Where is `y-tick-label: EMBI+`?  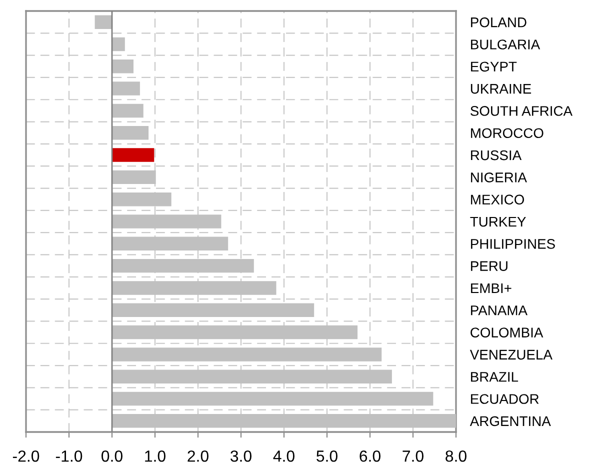 y-tick-label: EMBI+ is located at coordinates (491, 288).